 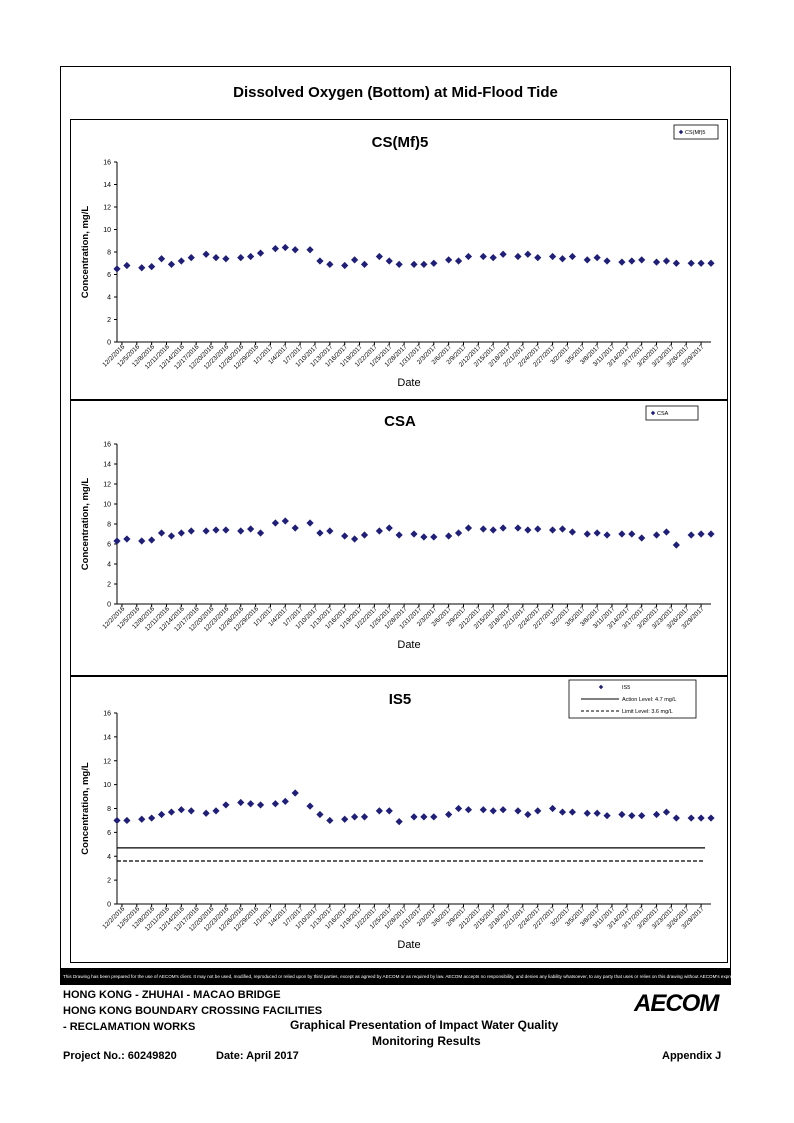 I want to click on project-number: Project No.: 60249820, so click(x=120, y=1056).